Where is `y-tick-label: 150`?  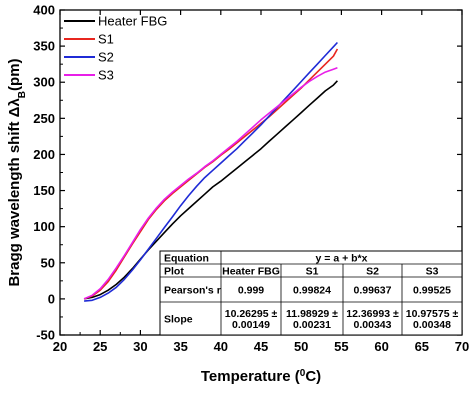 y-tick-label: 150 is located at coordinates (44, 190).